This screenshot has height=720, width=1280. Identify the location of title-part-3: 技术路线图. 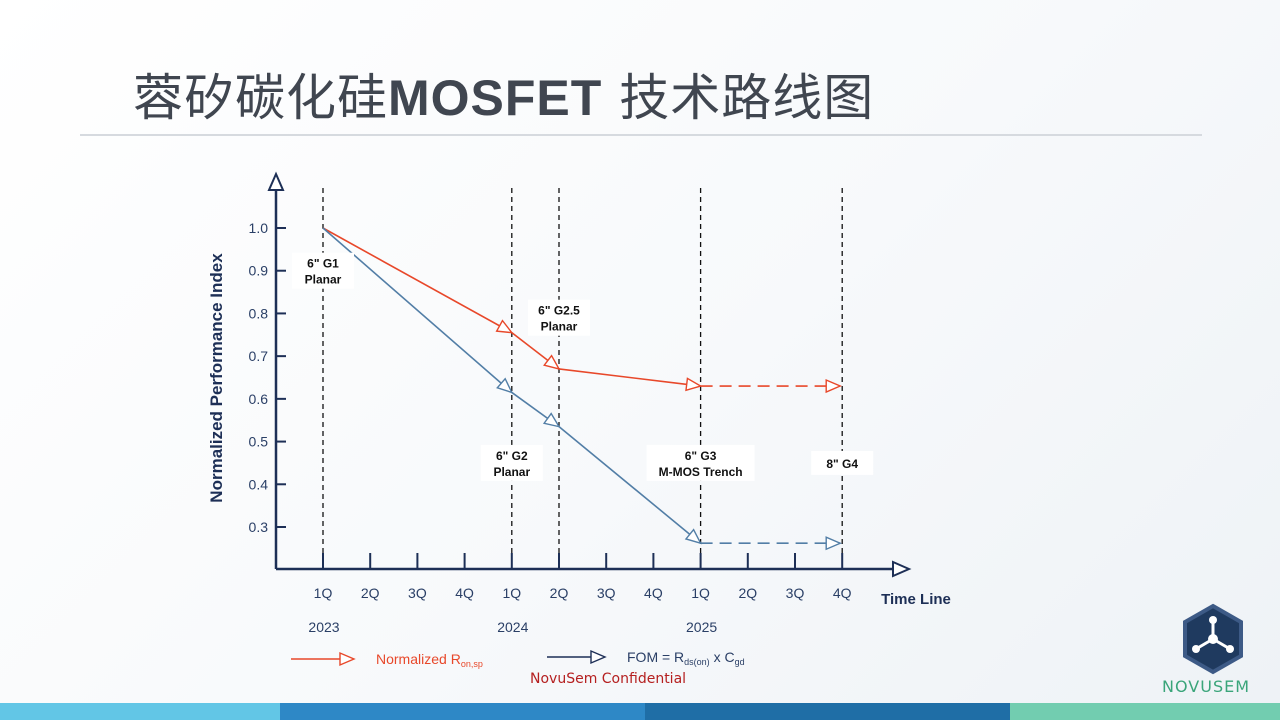
(738, 98).